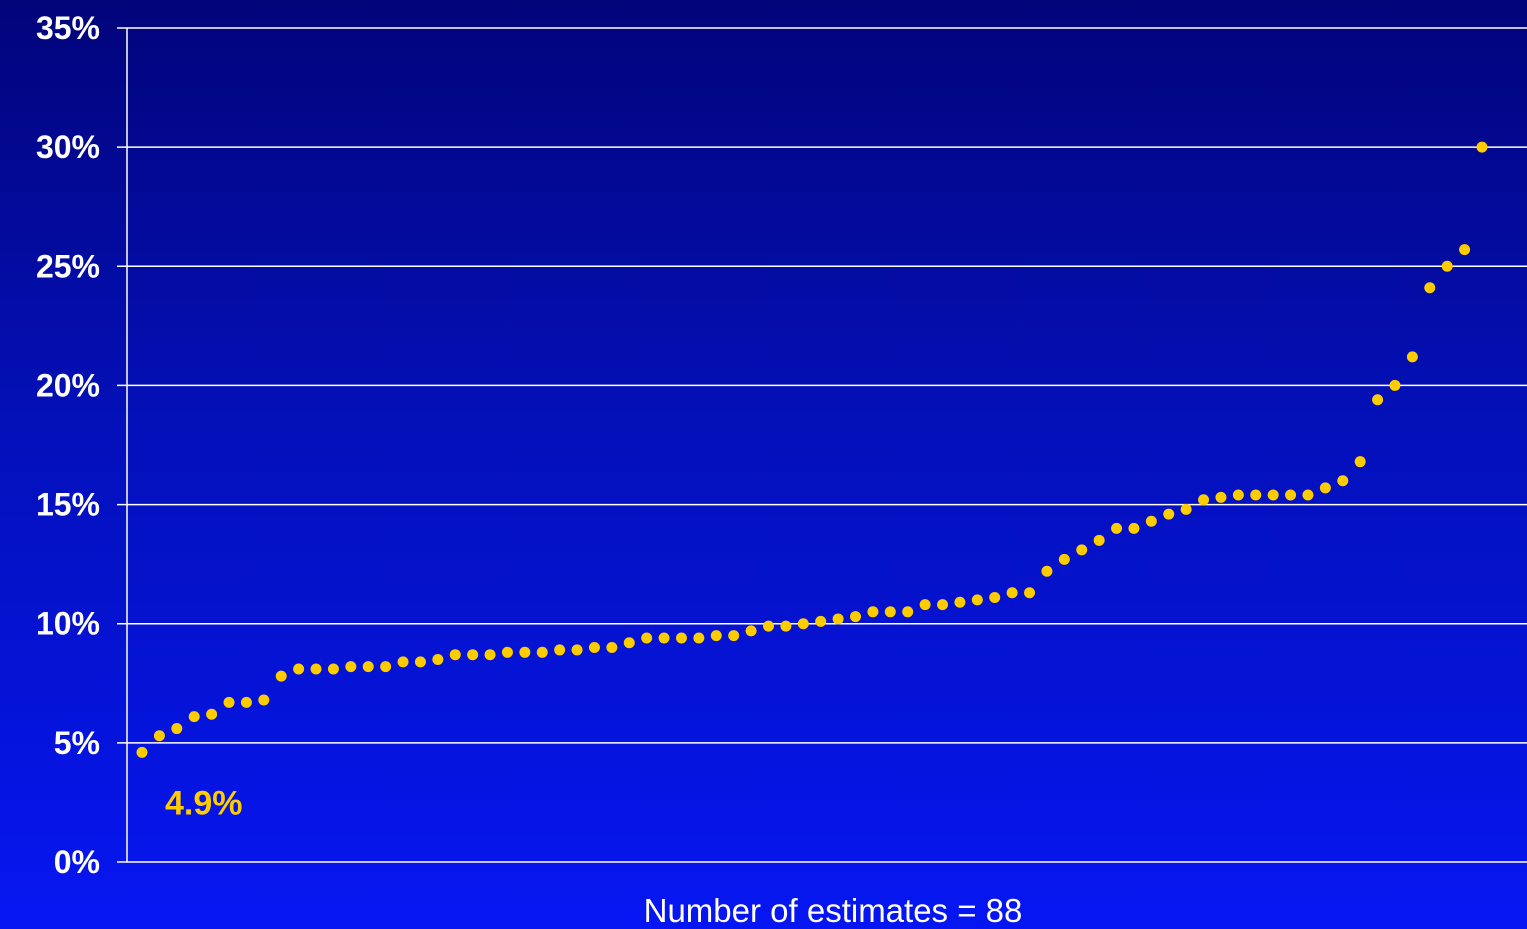 Image resolution: width=1527 pixels, height=929 pixels. Describe the element at coordinates (68, 445) in the screenshot. I see `y-axis-tick-labels: 0% 5% 10% 15% 20% 25% 30% 35%` at that location.